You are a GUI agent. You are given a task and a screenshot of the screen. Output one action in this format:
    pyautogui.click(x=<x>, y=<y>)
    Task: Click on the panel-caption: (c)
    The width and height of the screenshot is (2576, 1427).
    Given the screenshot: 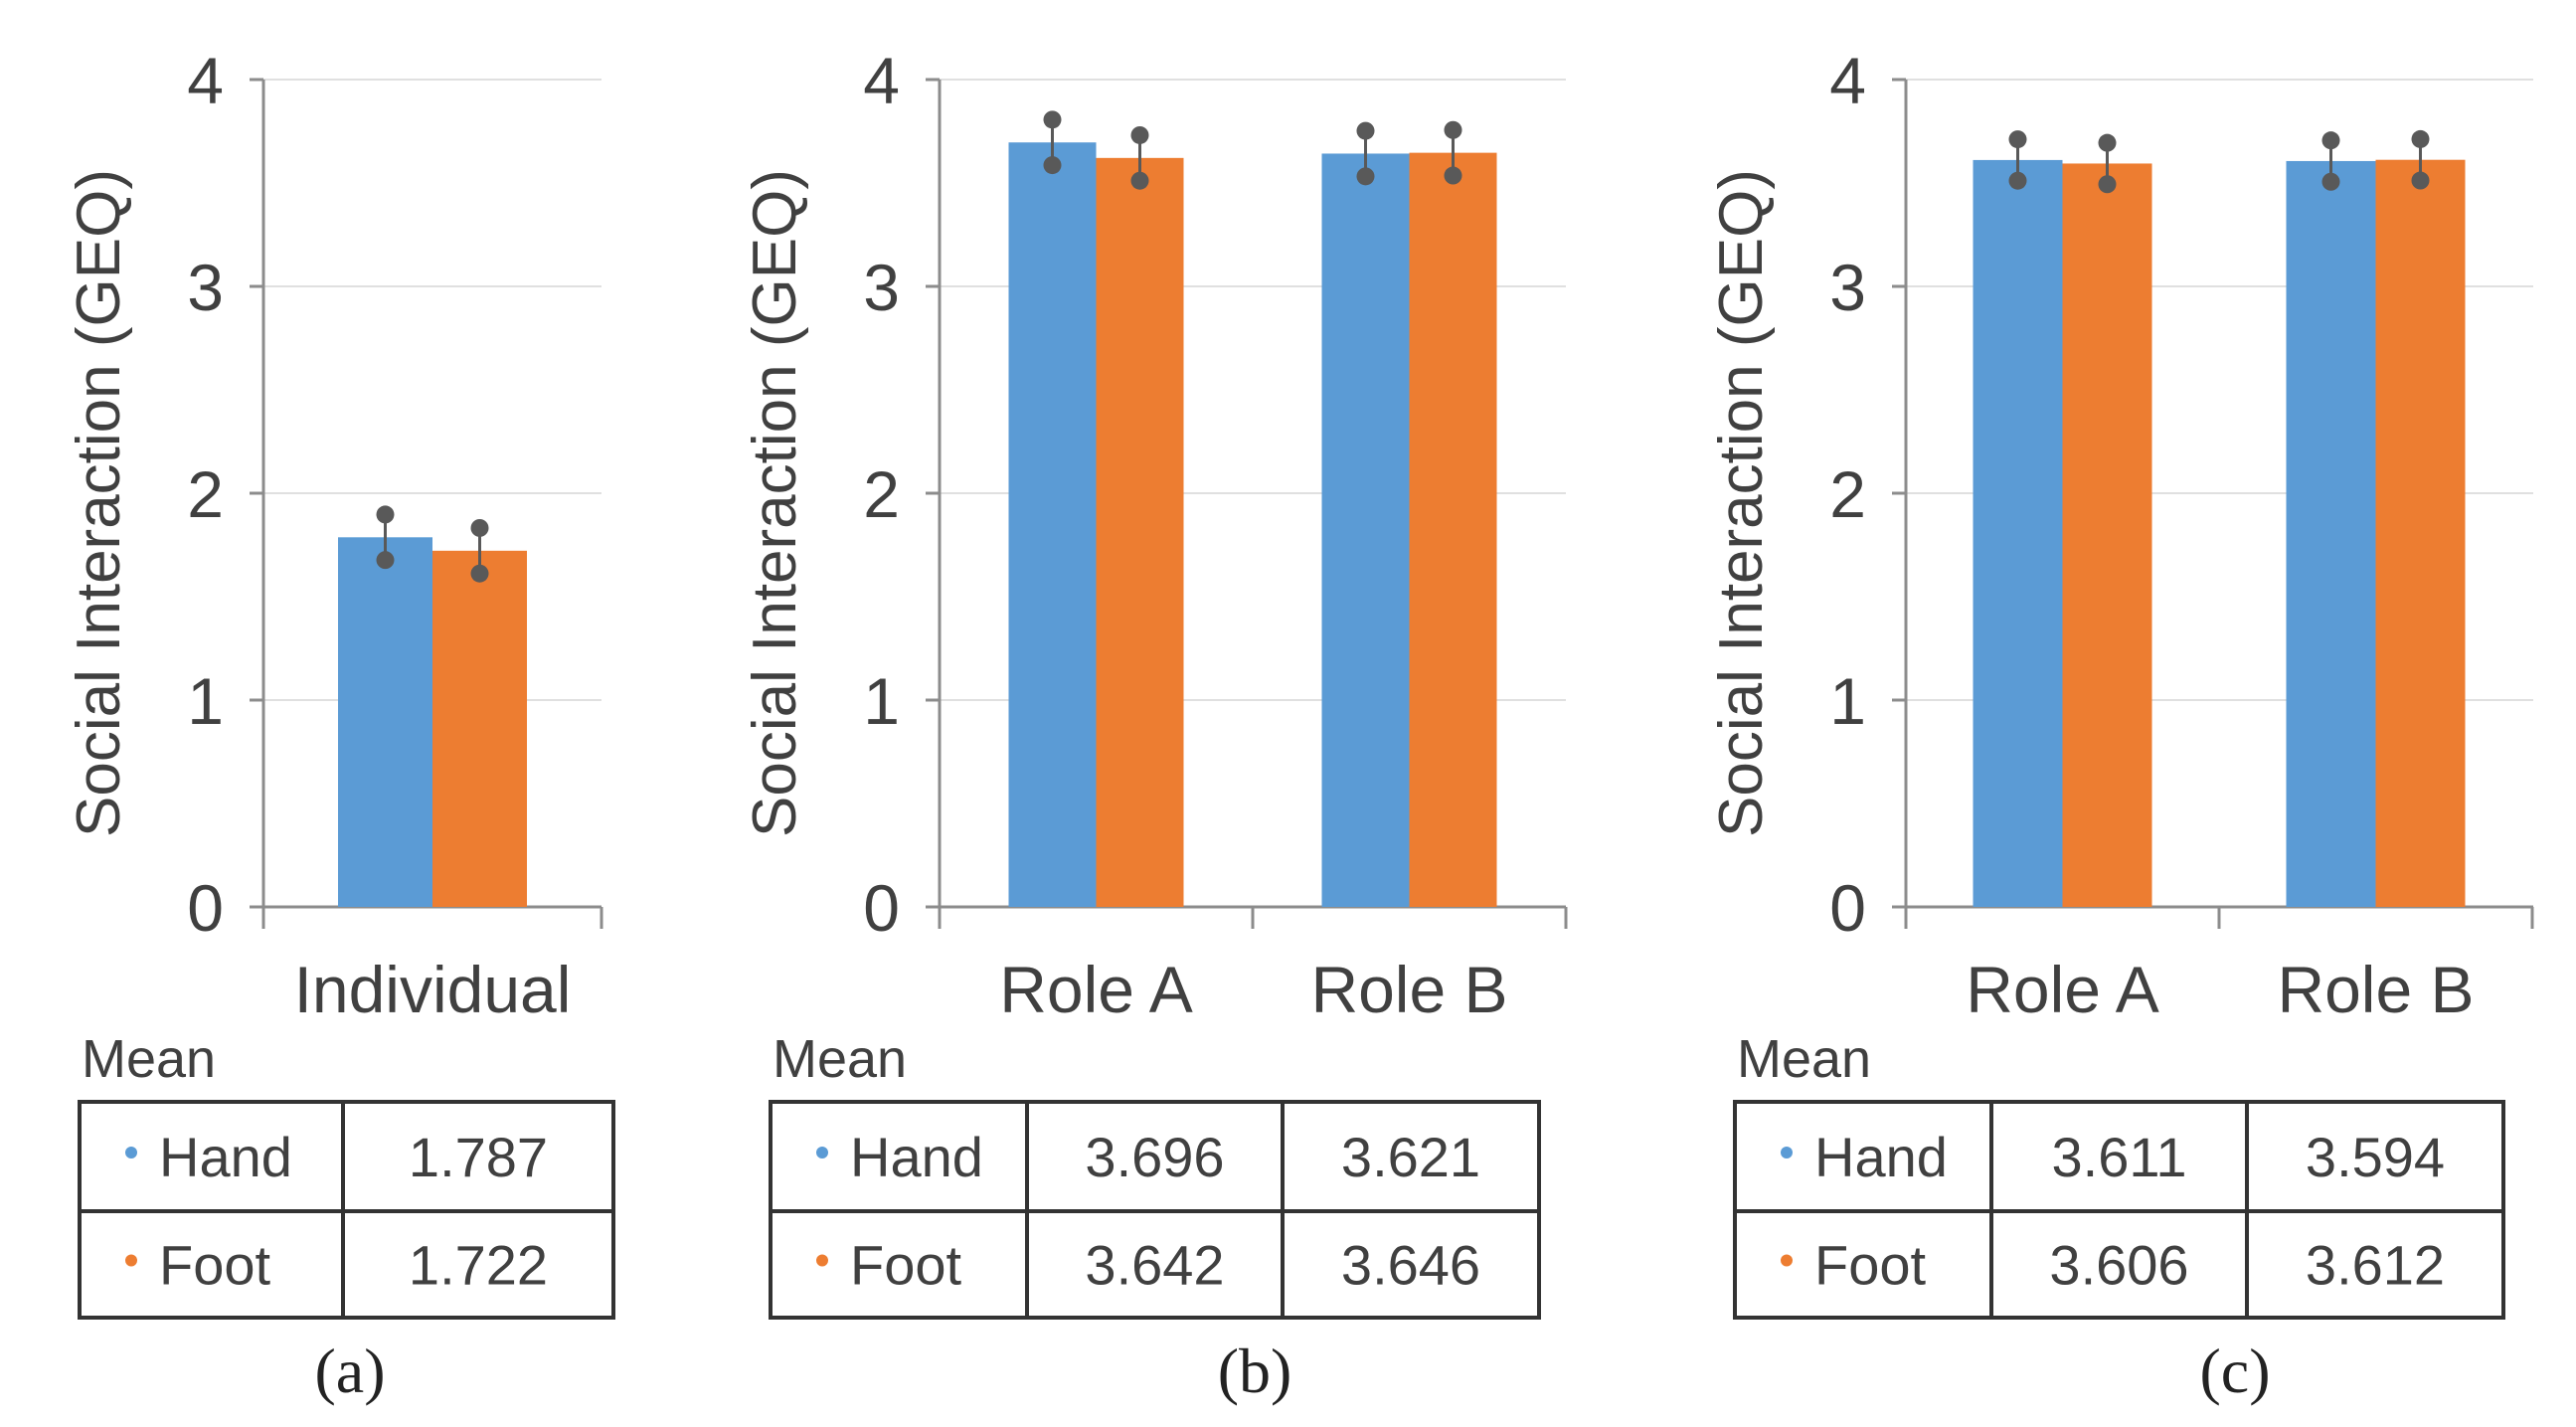 What is the action you would take?
    pyautogui.click(x=2234, y=1371)
    